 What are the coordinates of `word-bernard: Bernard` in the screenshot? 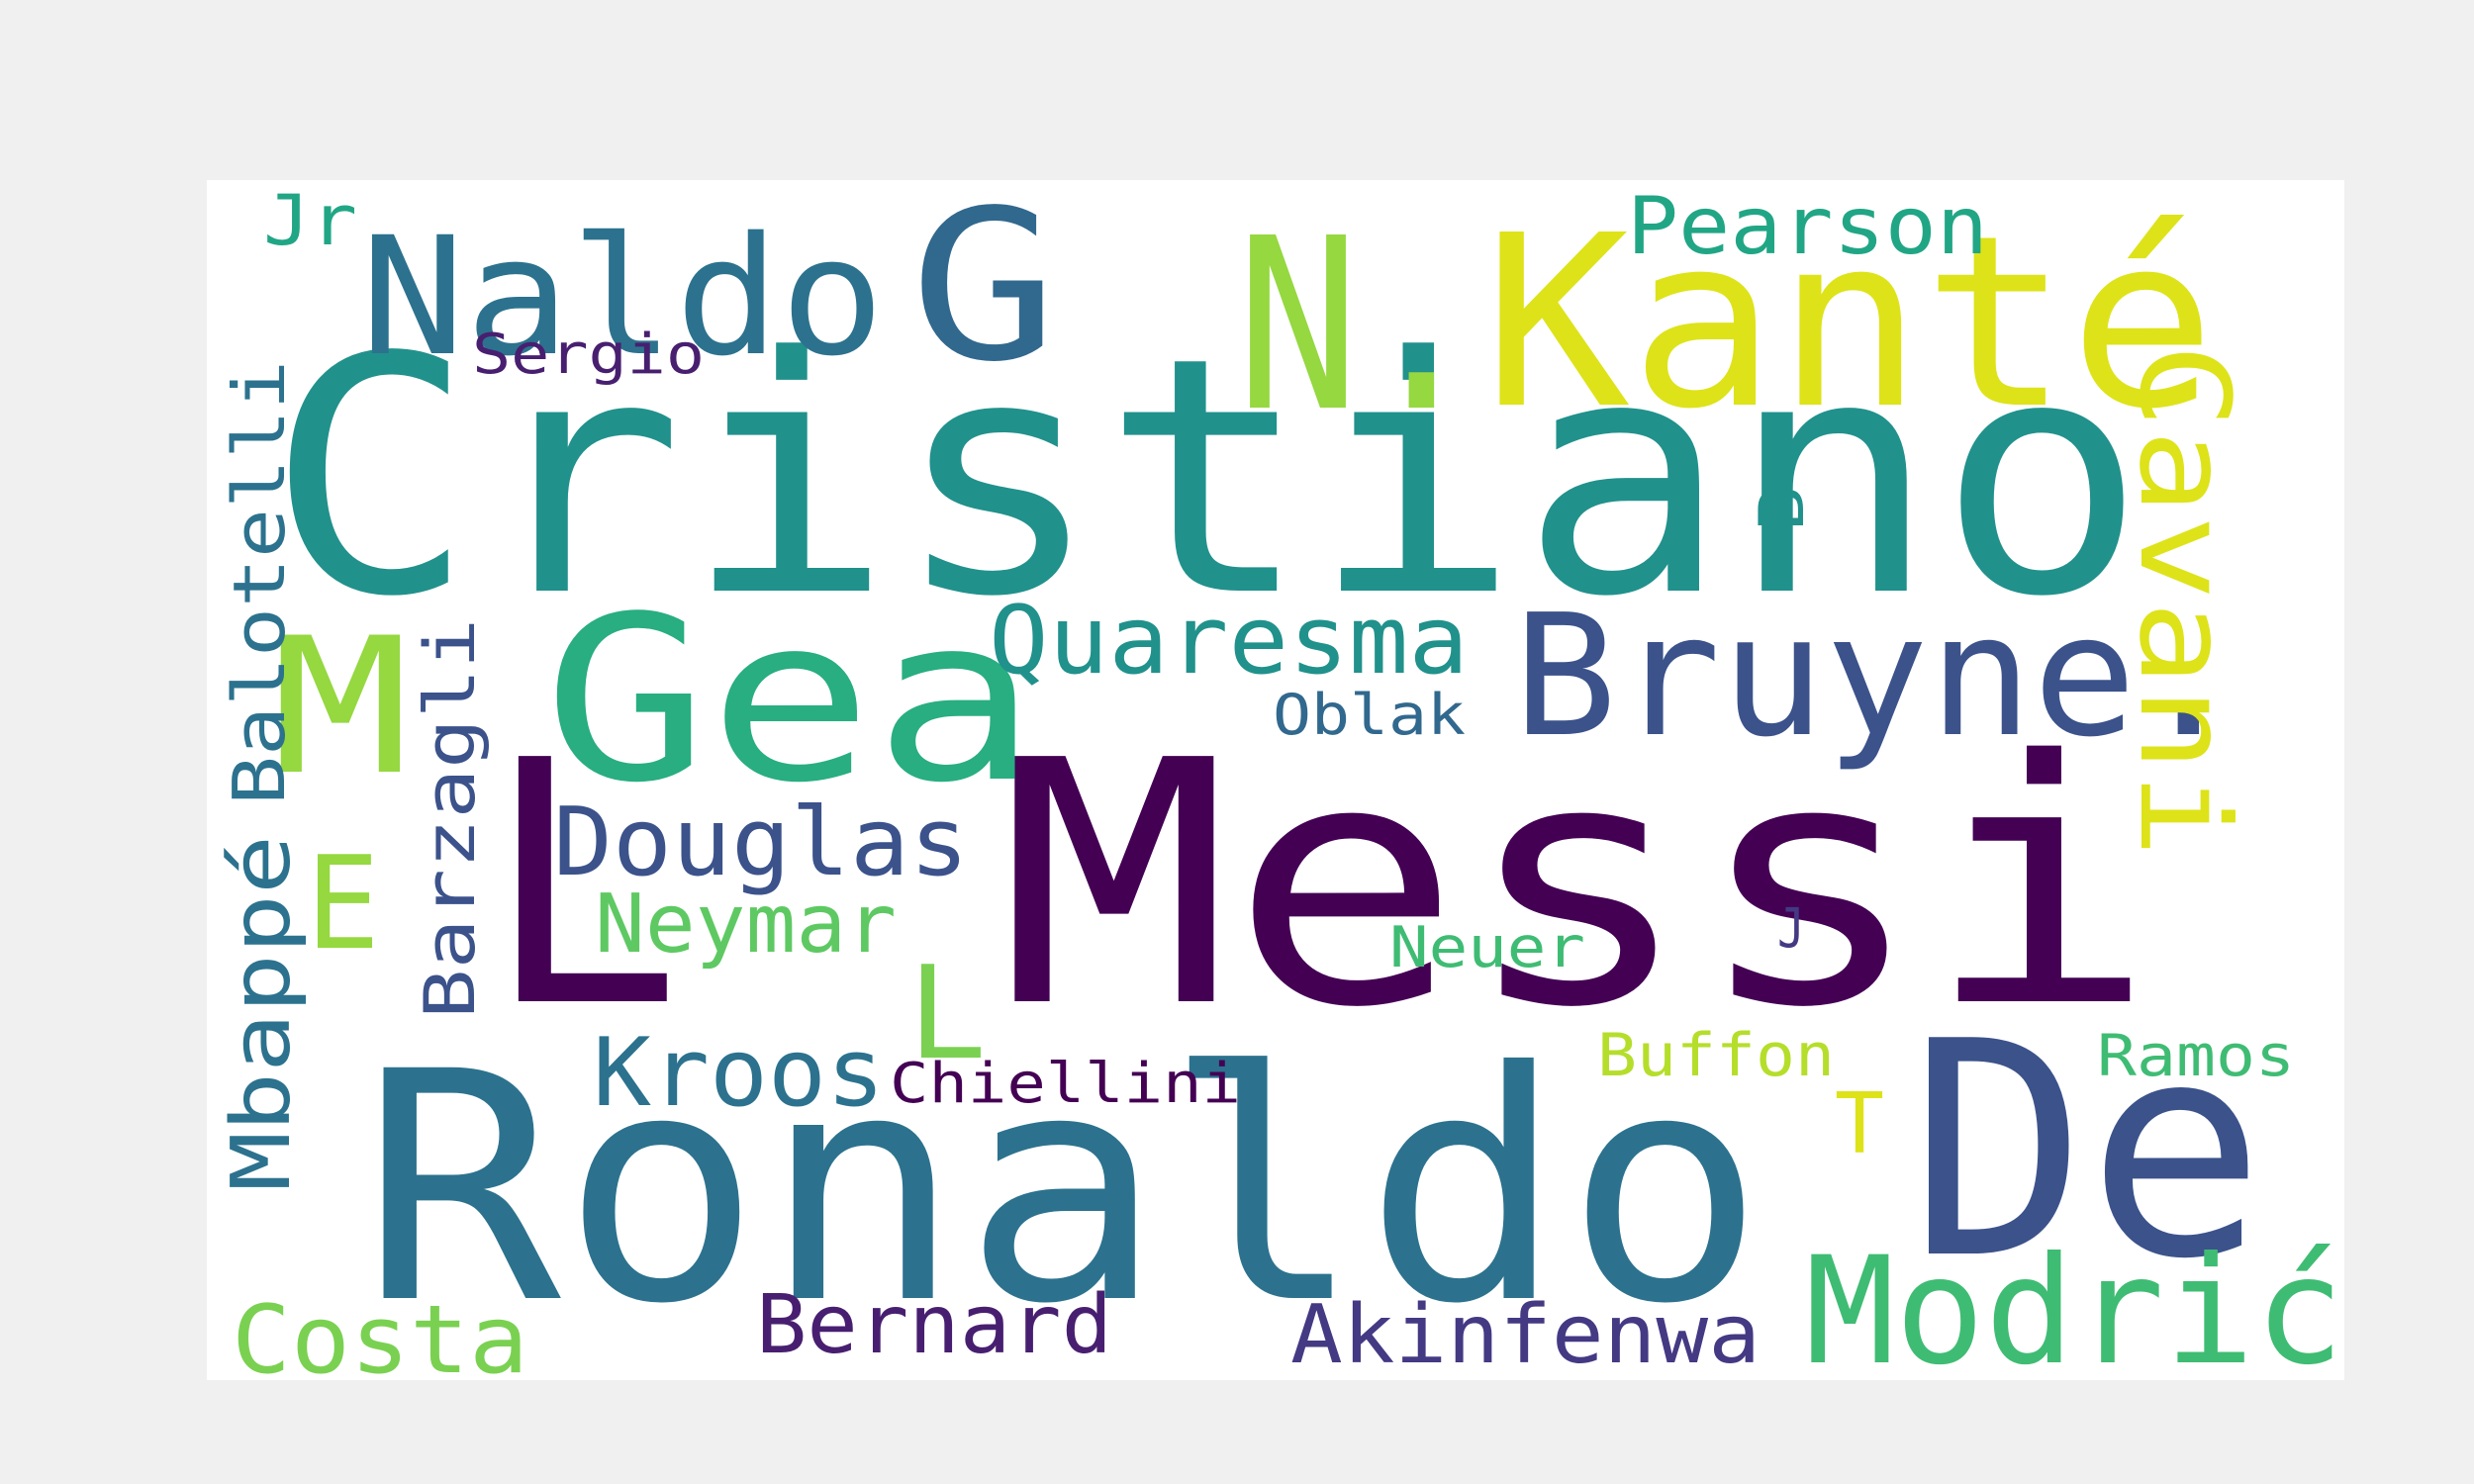 It's located at (934, 1325).